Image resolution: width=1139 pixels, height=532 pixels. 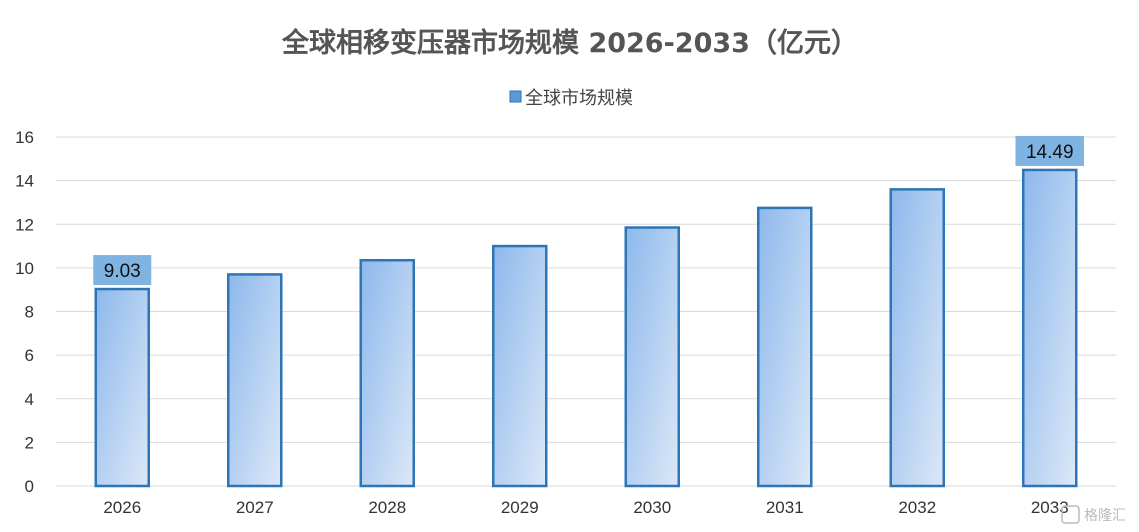 What do you see at coordinates (917, 507) in the screenshot?
I see `x-tick-label: 2032` at bounding box center [917, 507].